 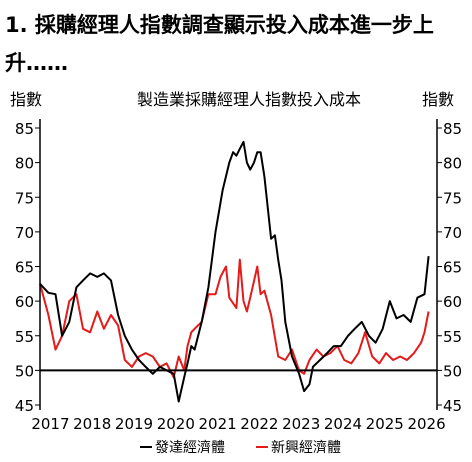 What do you see at coordinates (24, 198) in the screenshot?
I see `left-tick-label: 75` at bounding box center [24, 198].